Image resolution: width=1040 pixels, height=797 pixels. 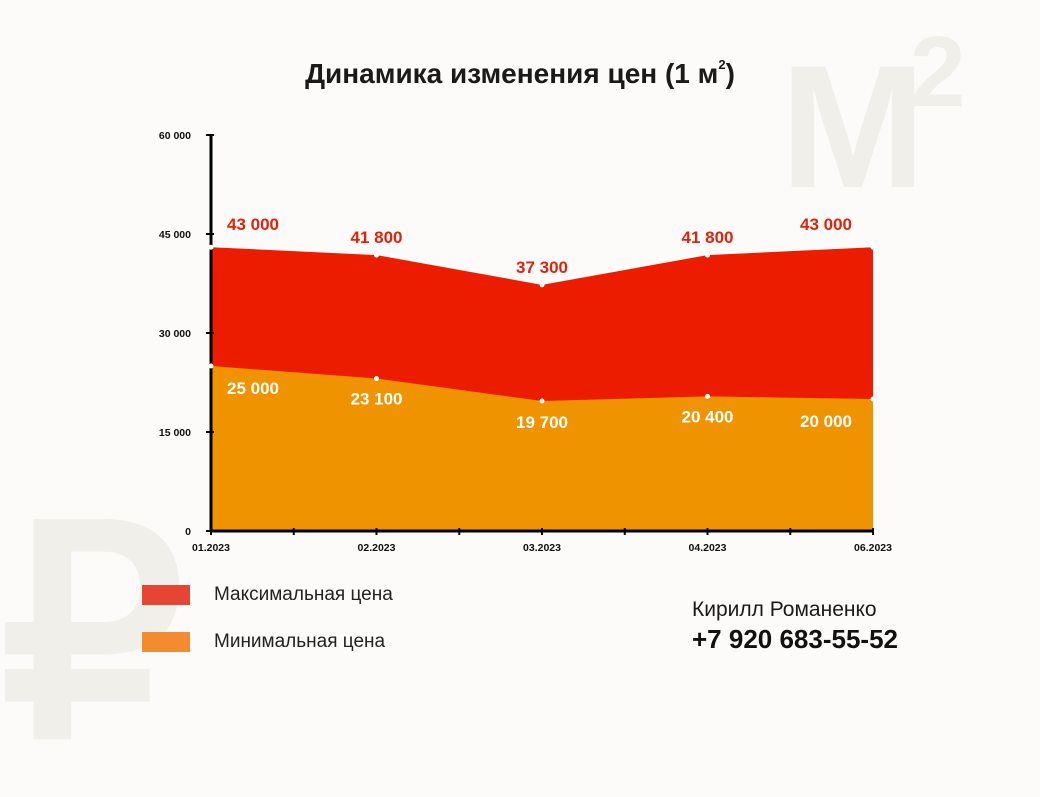 What do you see at coordinates (730, 73) in the screenshot?
I see `chart-title-close: )` at bounding box center [730, 73].